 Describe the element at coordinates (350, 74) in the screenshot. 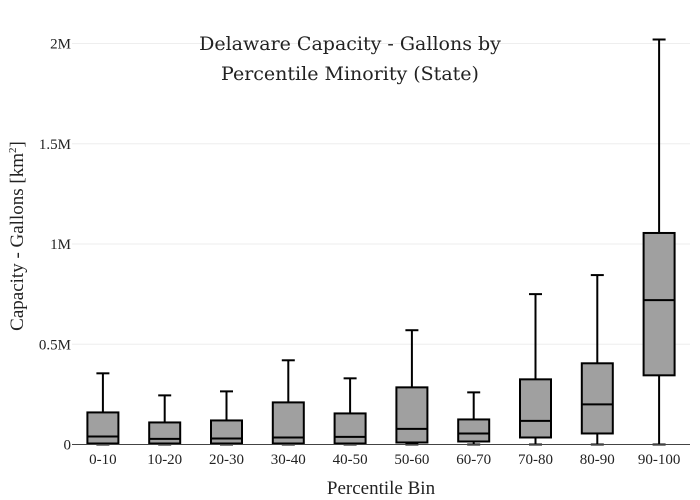

I see `chart-title-line-2: Percentile Minority (State)` at that location.